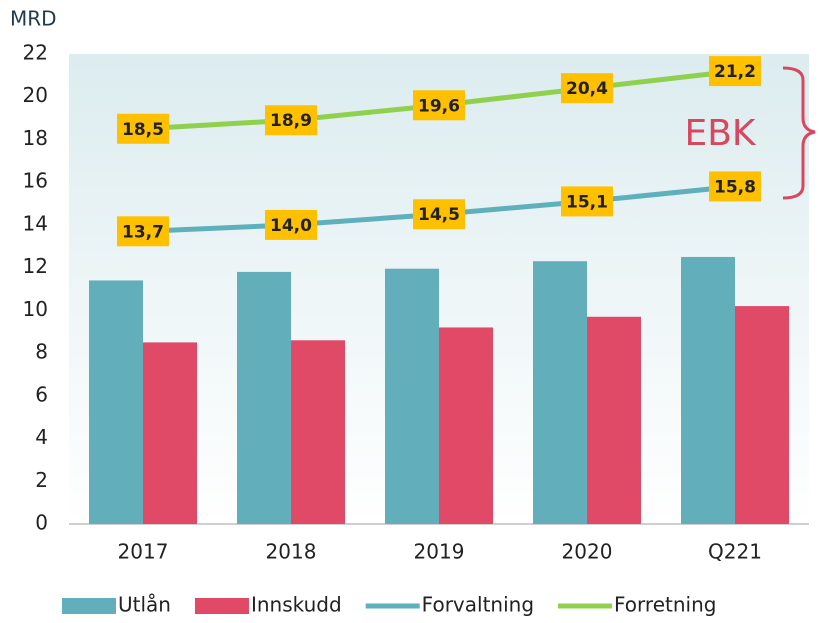  Describe the element at coordinates (799, 133) in the screenshot. I see `bracket` at that location.